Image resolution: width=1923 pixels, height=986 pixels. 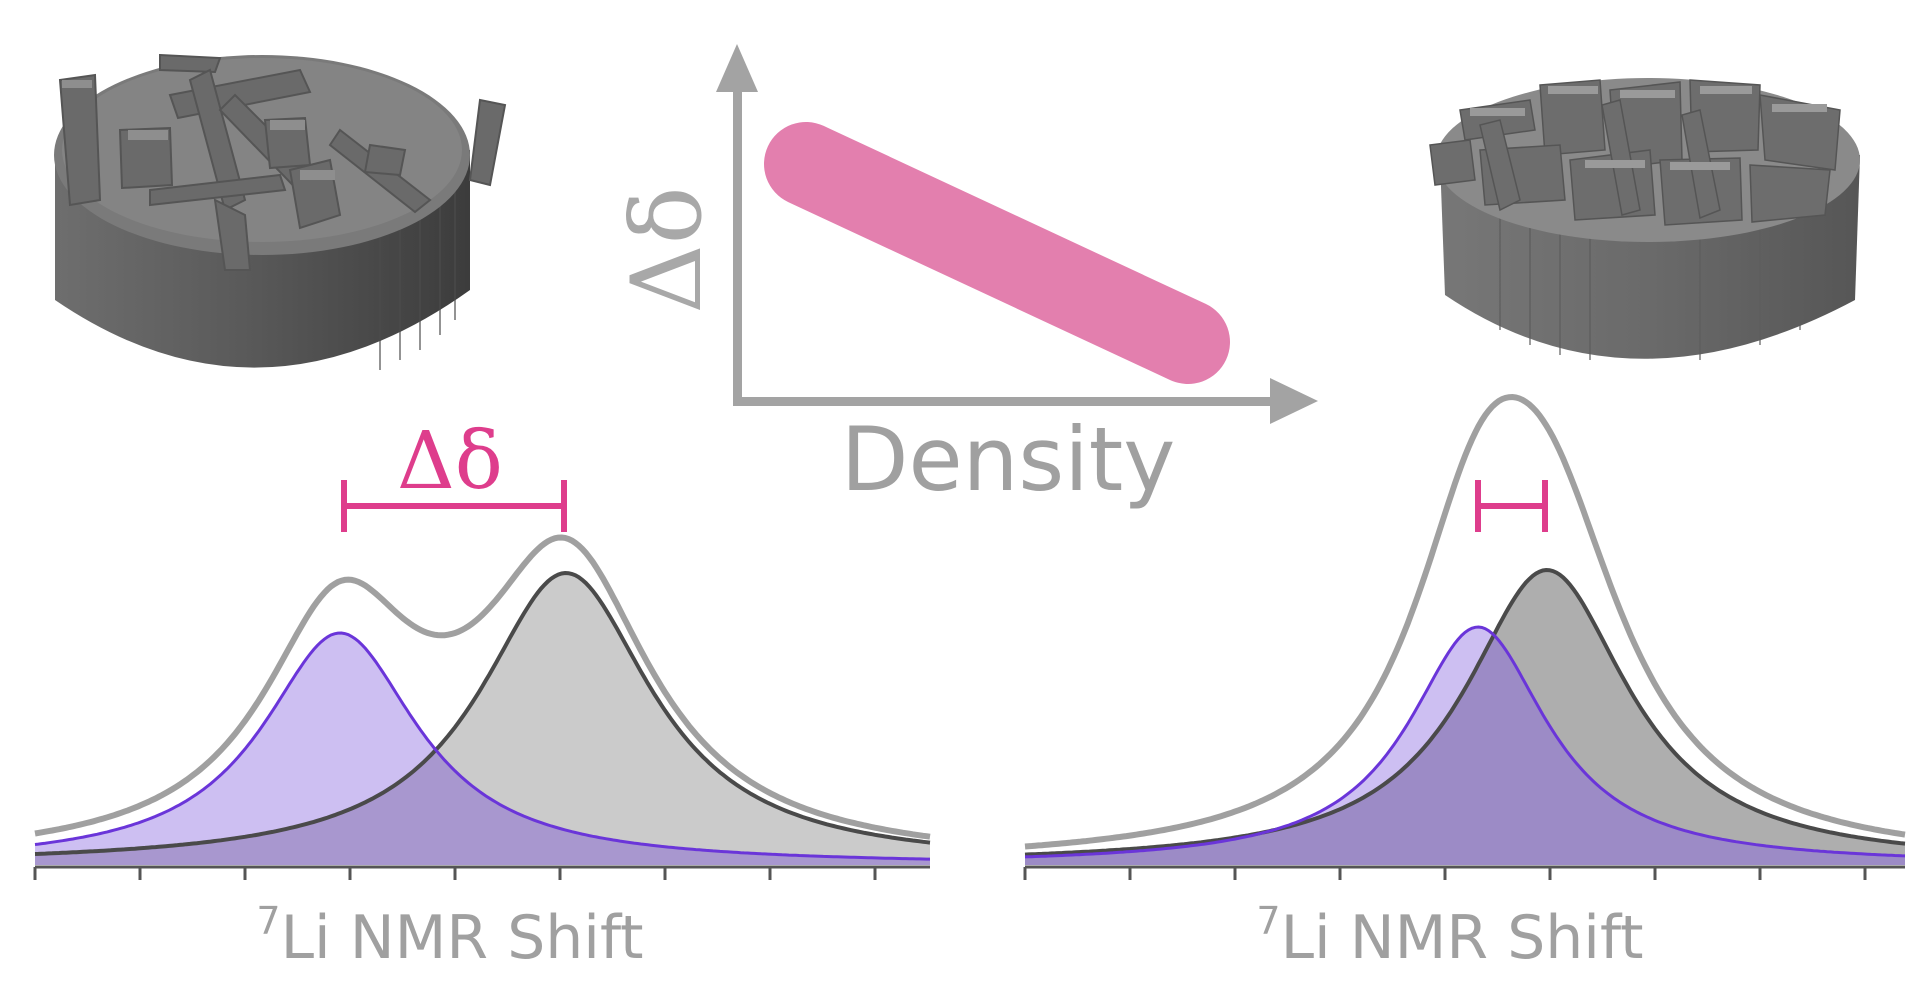 I want to click on left-delta-label: Δδ, so click(x=450, y=460).